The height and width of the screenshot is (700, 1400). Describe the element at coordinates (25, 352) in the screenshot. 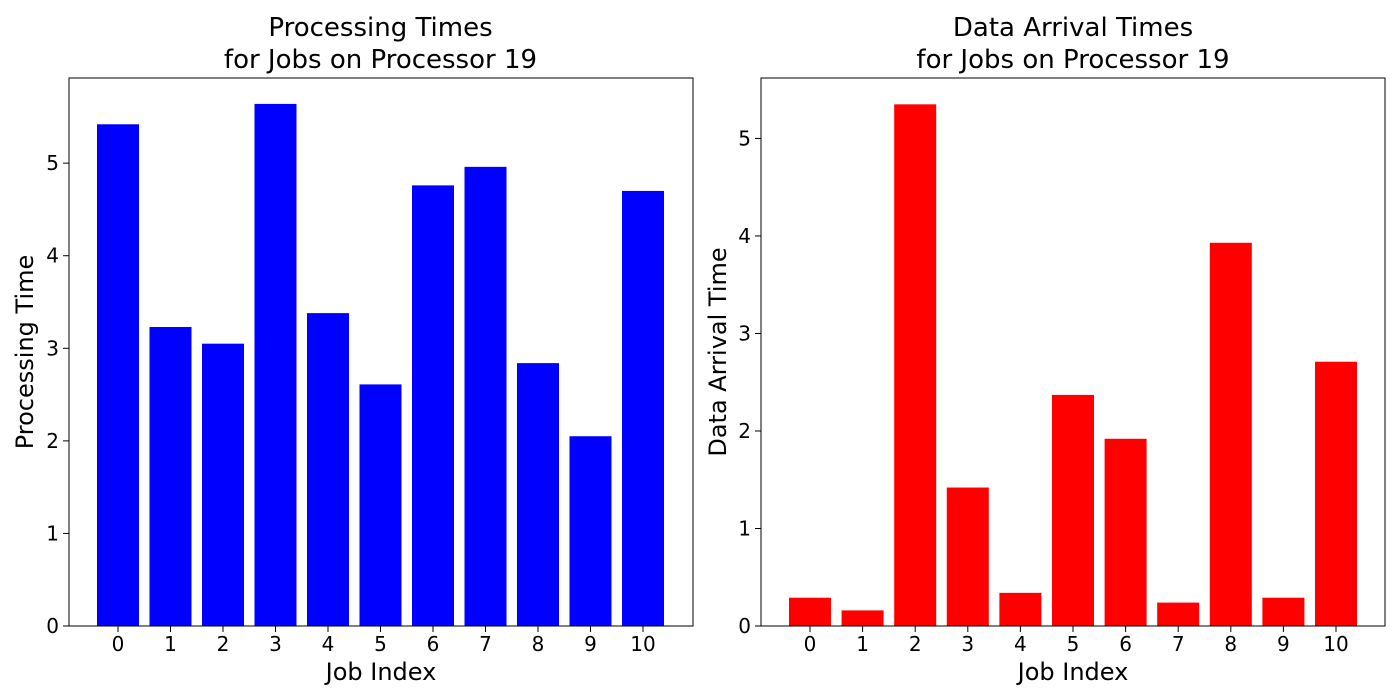

I see `y-axis-label: Processing Time` at that location.